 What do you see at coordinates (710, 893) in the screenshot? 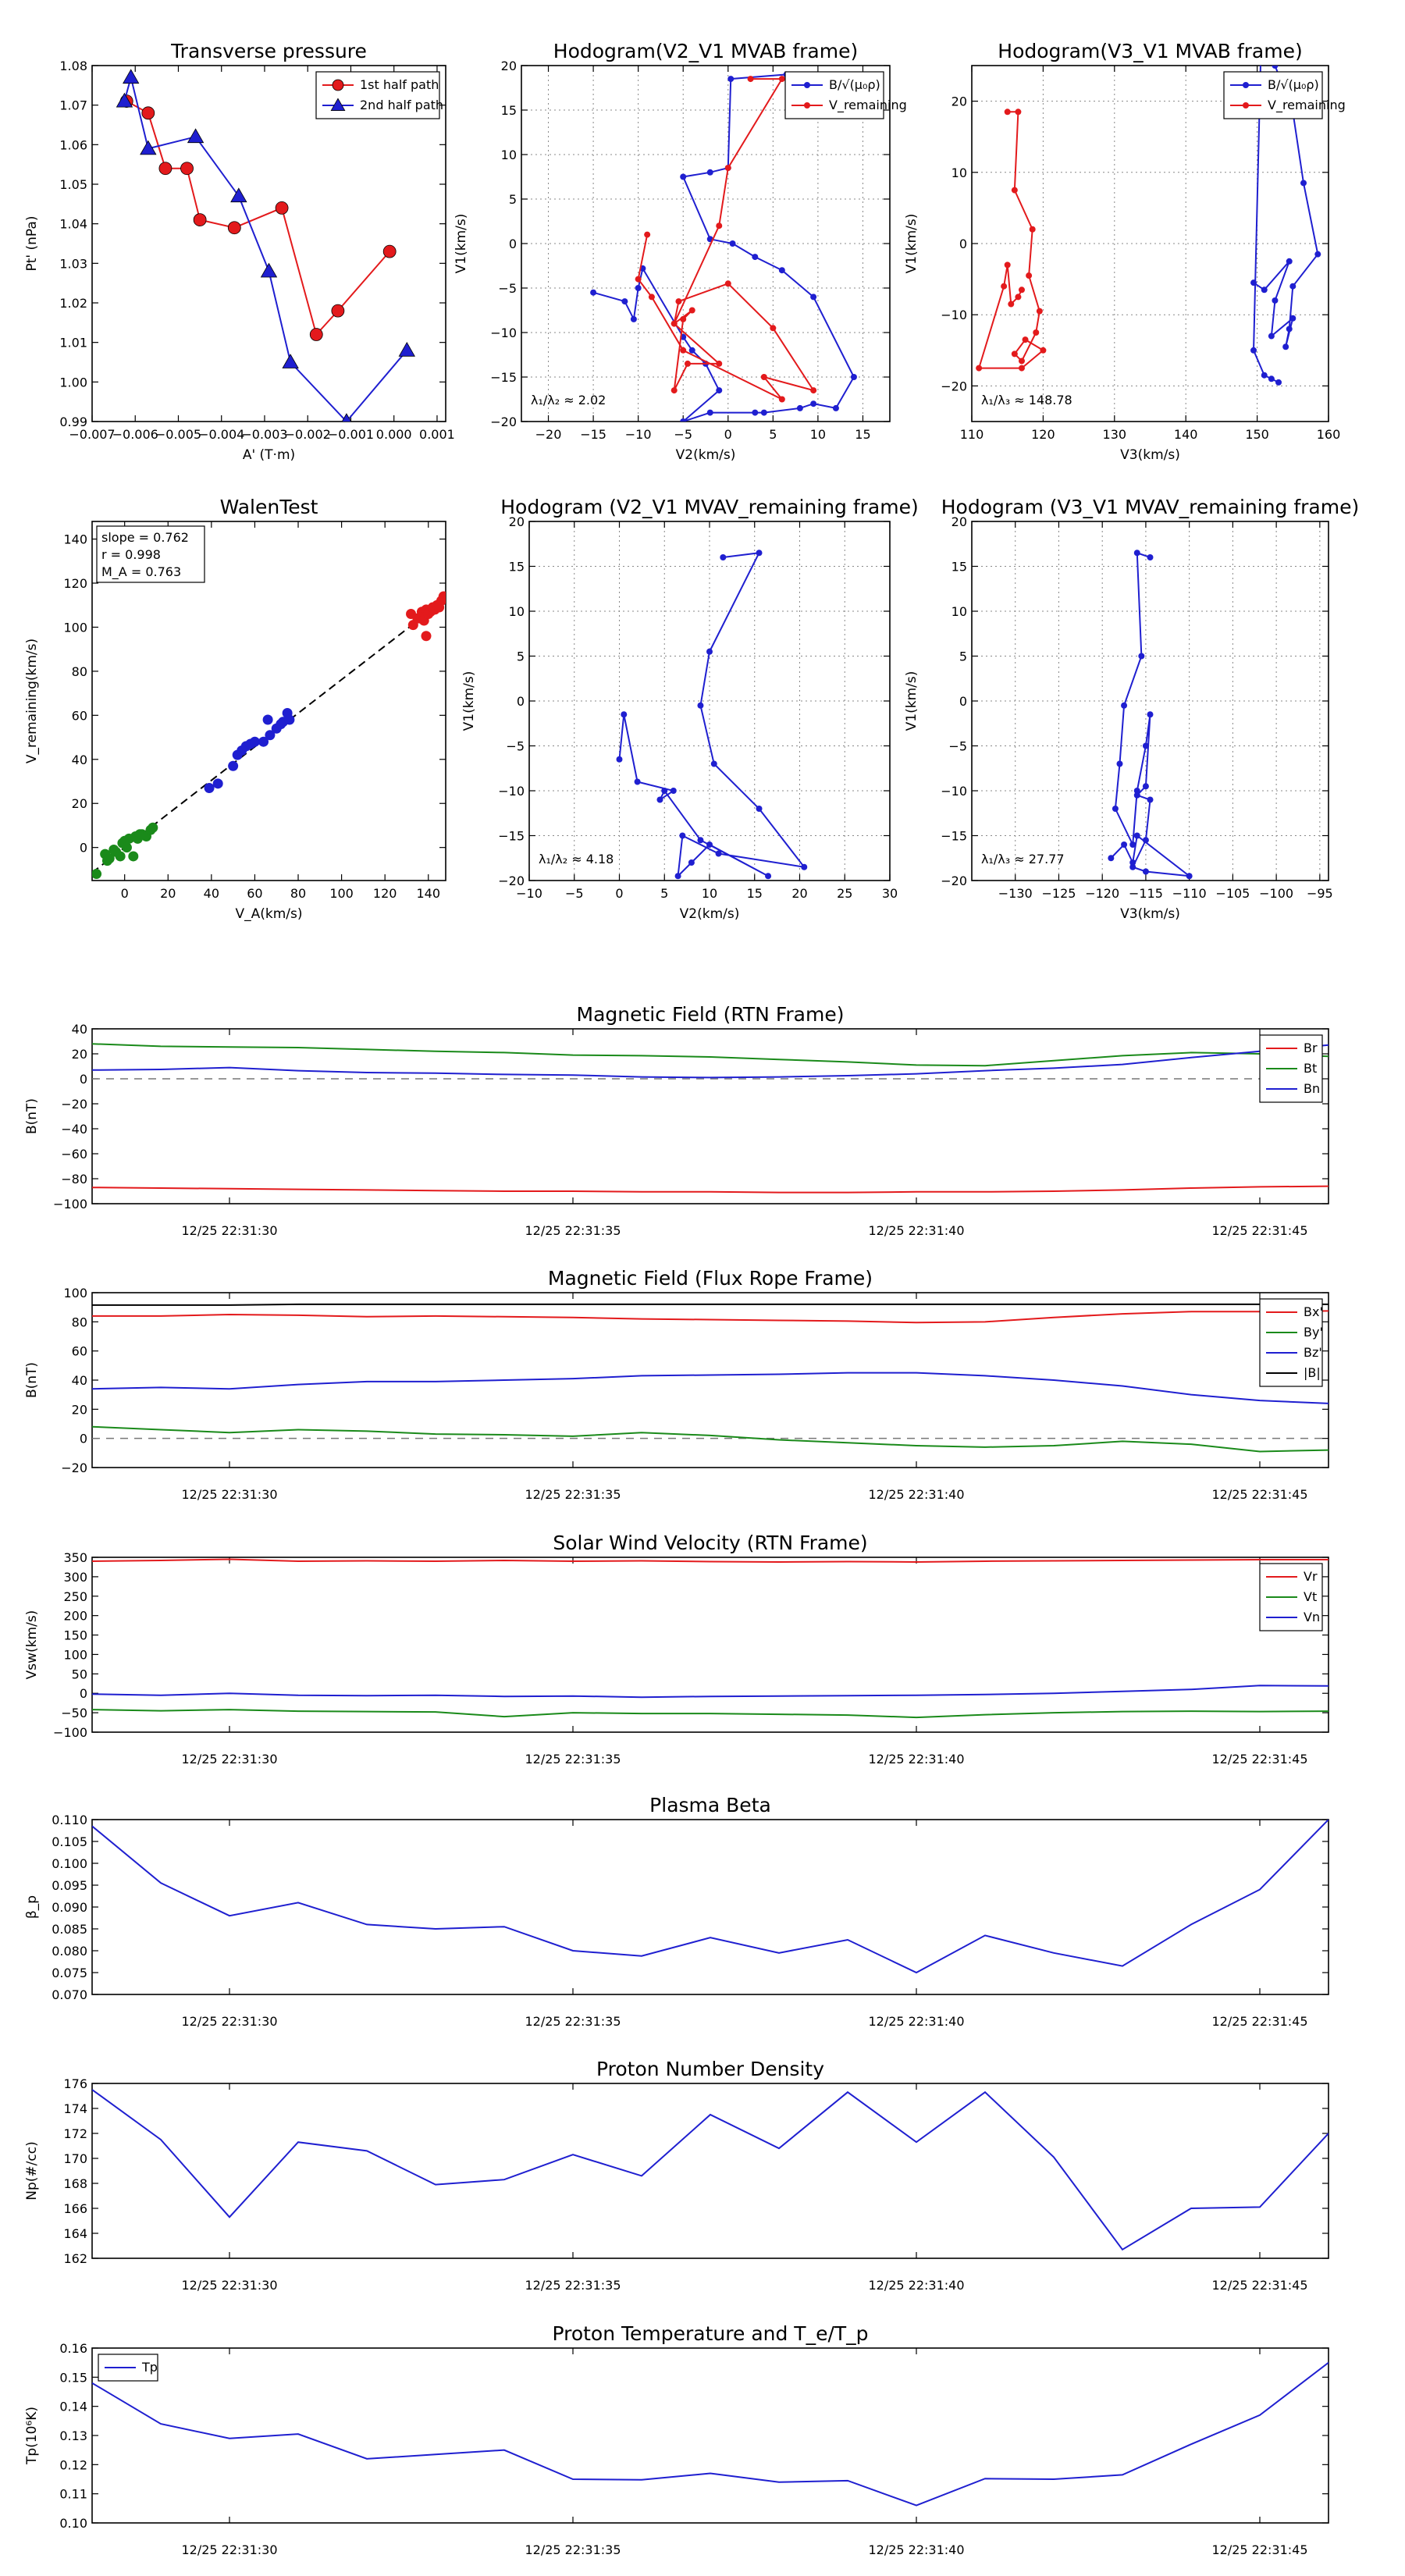
I see `x-tick-label: 10` at bounding box center [710, 893].